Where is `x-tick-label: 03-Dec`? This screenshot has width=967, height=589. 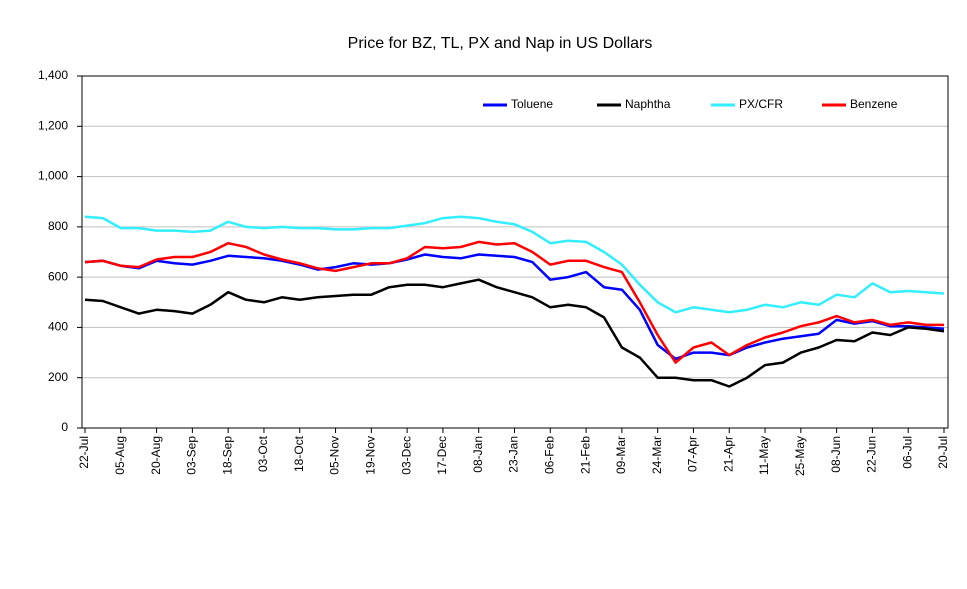
x-tick-label: 03-Dec is located at coordinates (406, 455).